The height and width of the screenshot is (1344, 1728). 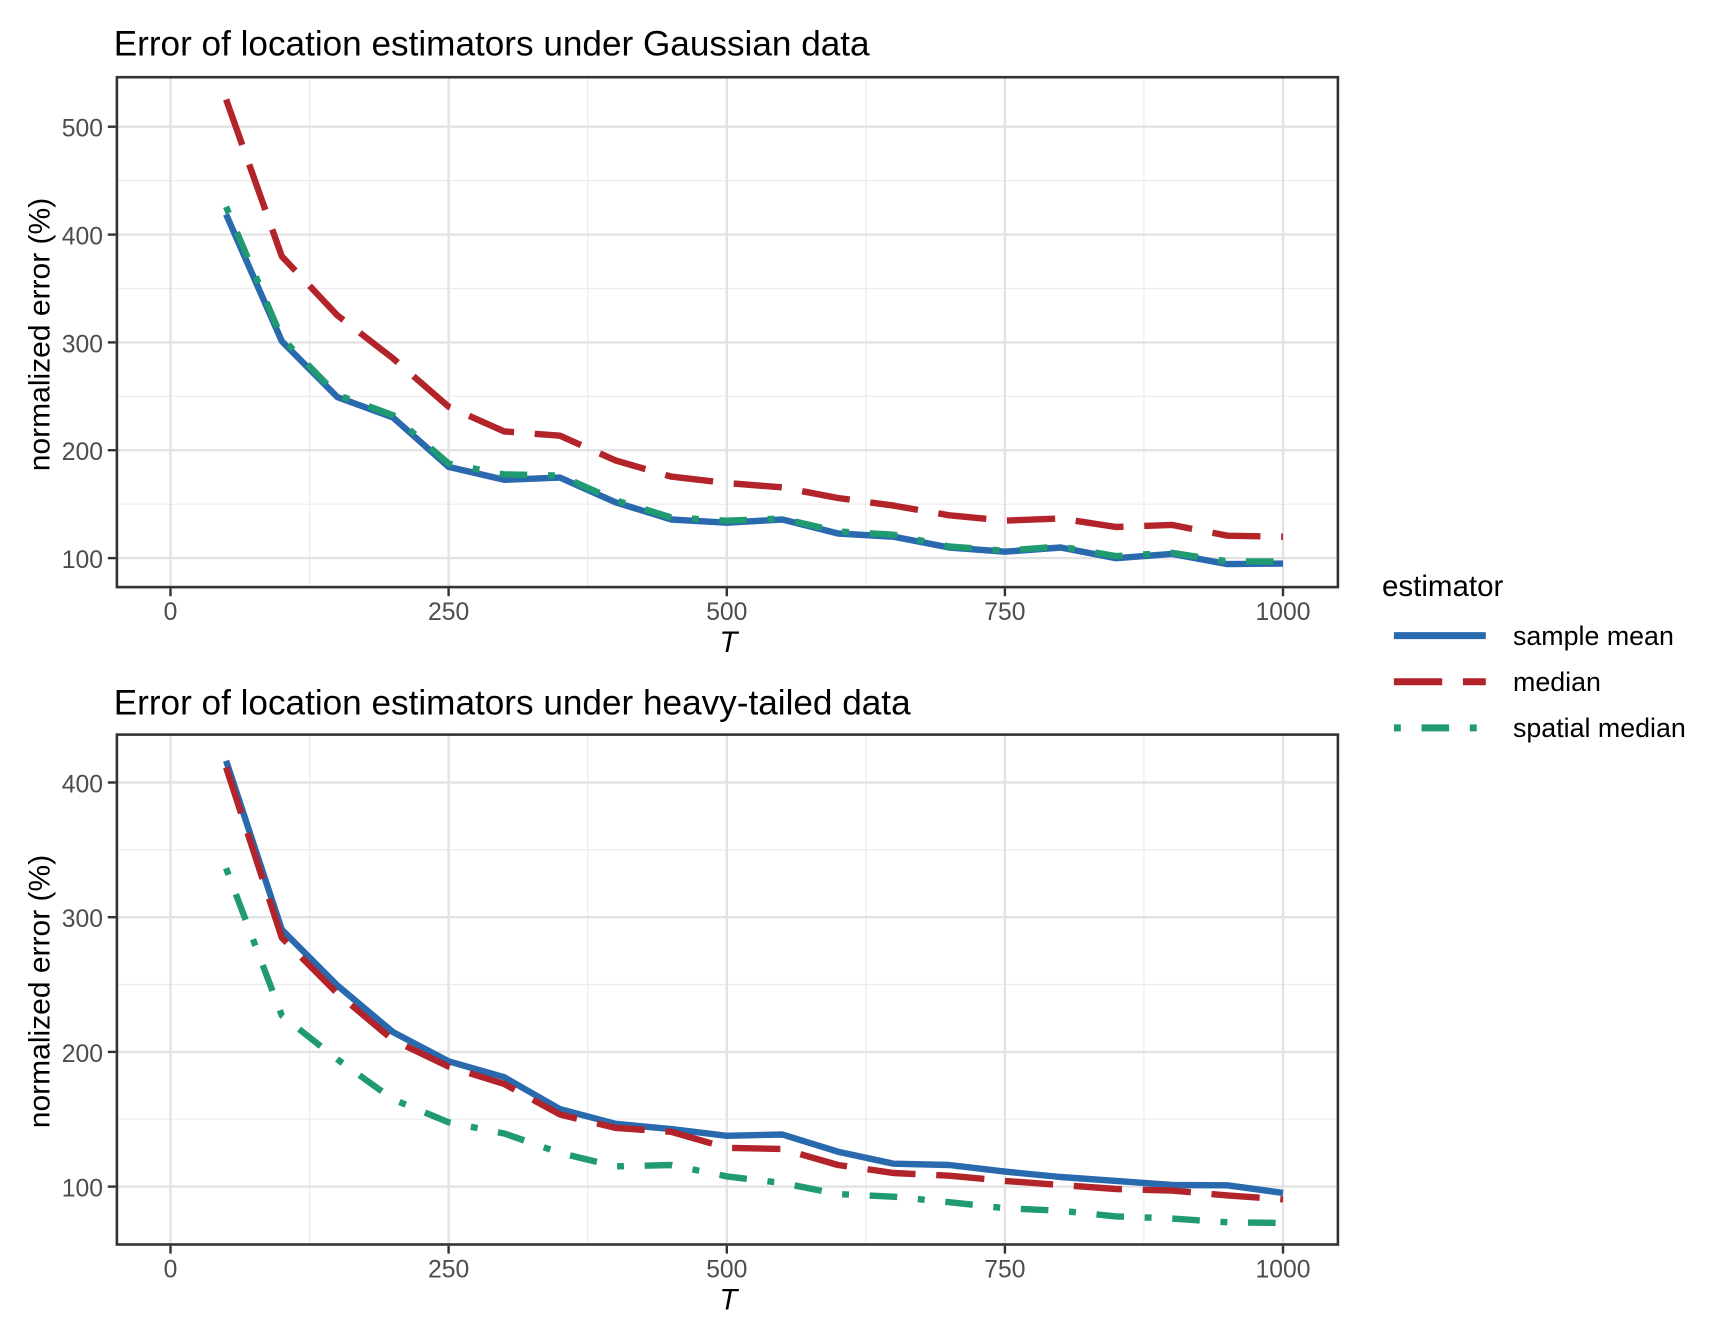 What do you see at coordinates (1442, 586) in the screenshot?
I see `svg-text: estimator` at bounding box center [1442, 586].